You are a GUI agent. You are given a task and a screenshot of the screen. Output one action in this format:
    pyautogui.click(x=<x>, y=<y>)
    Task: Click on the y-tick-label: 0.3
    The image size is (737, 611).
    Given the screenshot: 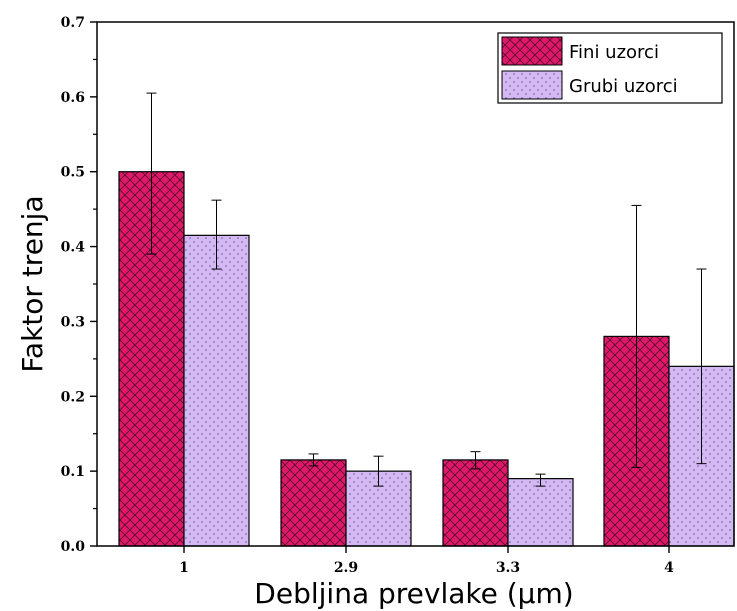 What is the action you would take?
    pyautogui.click(x=73, y=322)
    